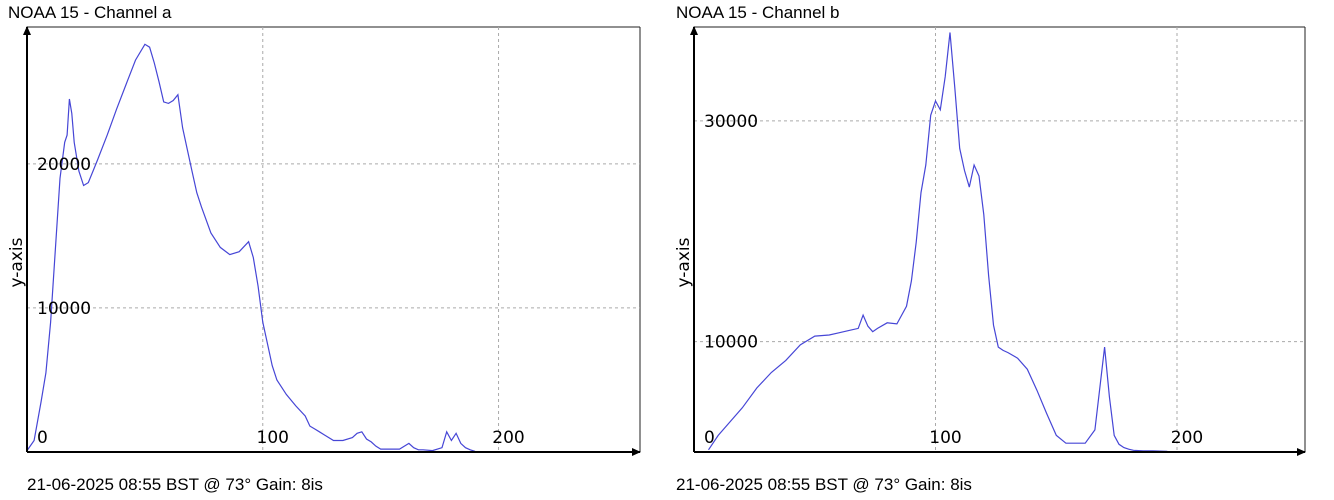 This screenshot has height=500, width=1334. What do you see at coordinates (64, 165) in the screenshot?
I see `y-tick-label: 20000` at bounding box center [64, 165].